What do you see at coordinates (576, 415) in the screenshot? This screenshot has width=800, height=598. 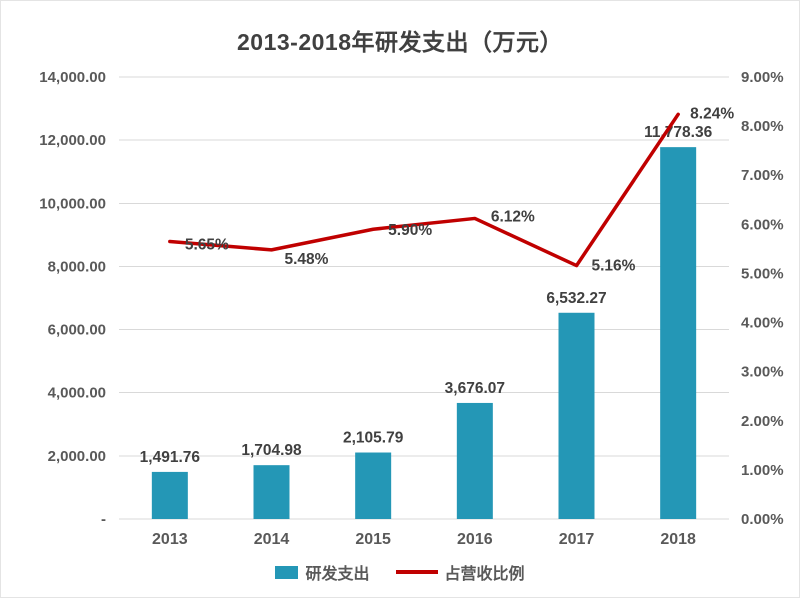 I see `bar-2017` at bounding box center [576, 415].